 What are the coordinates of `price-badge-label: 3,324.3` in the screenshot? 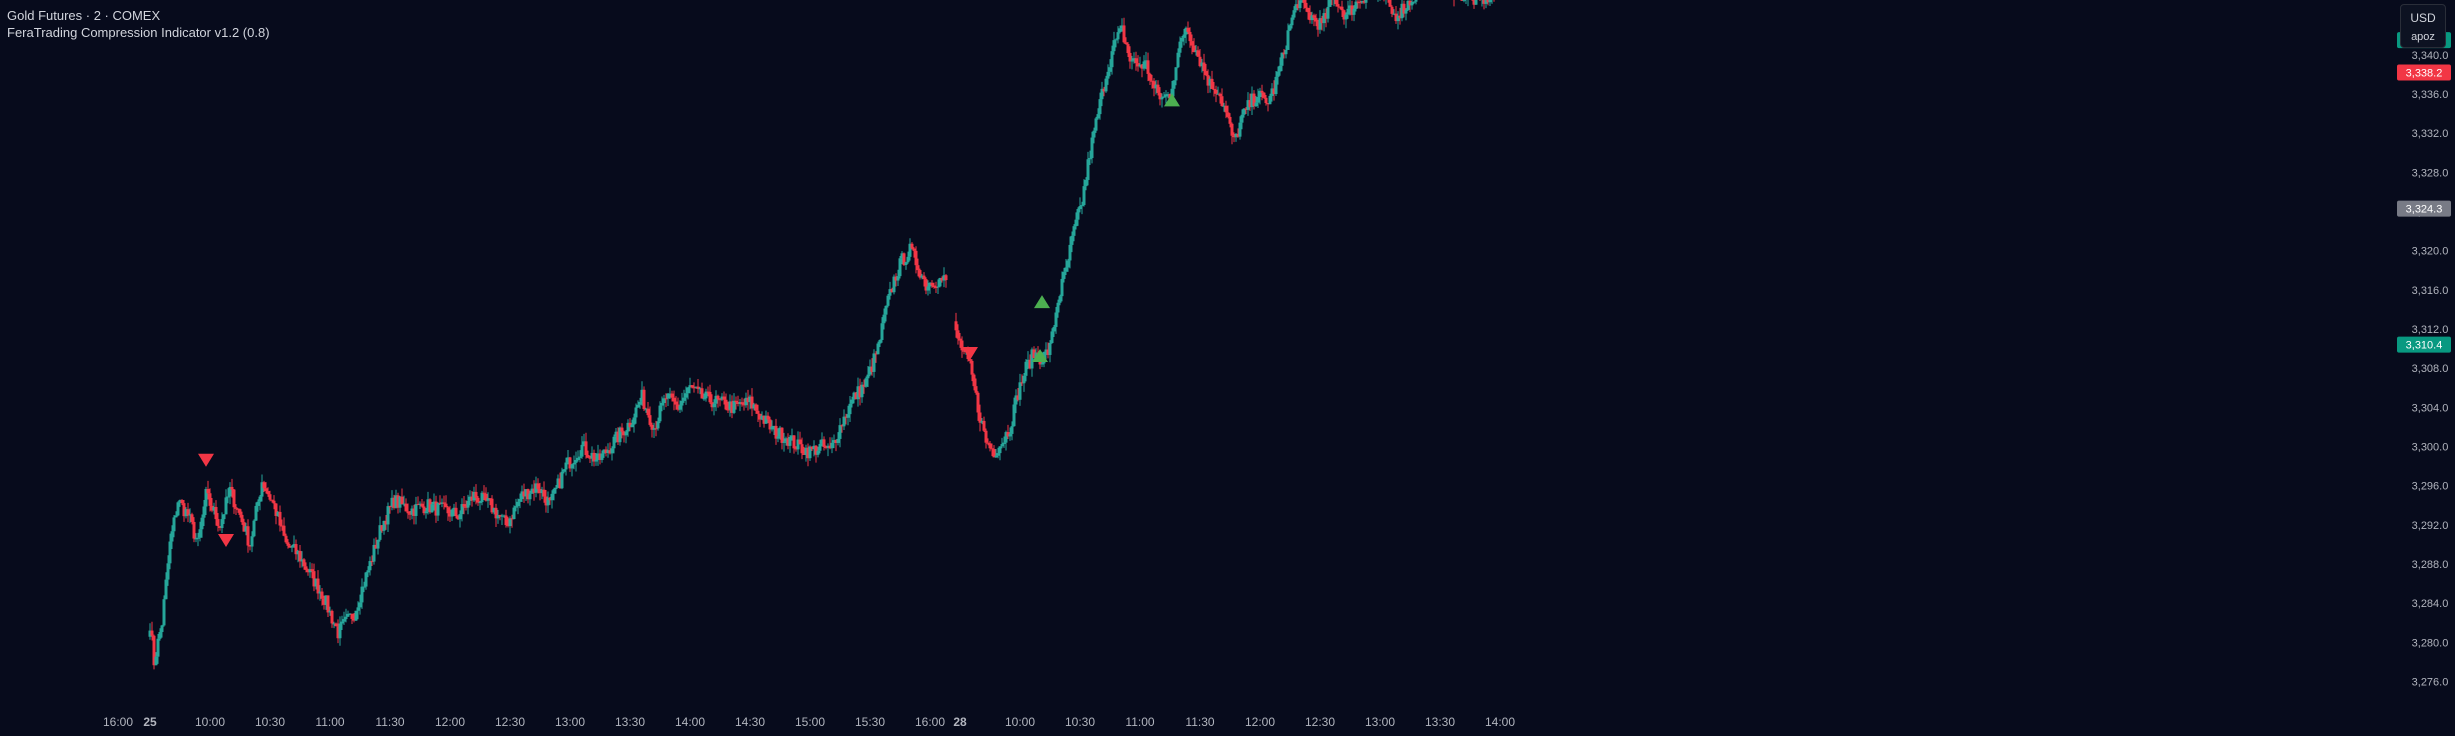 It's located at (2424, 210).